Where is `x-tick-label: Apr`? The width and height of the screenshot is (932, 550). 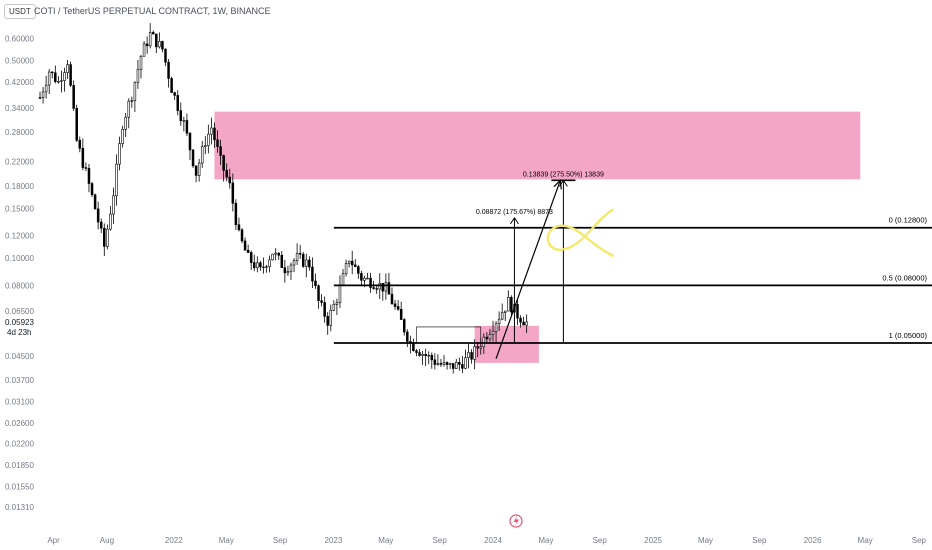 x-tick-label: Apr is located at coordinates (53, 540).